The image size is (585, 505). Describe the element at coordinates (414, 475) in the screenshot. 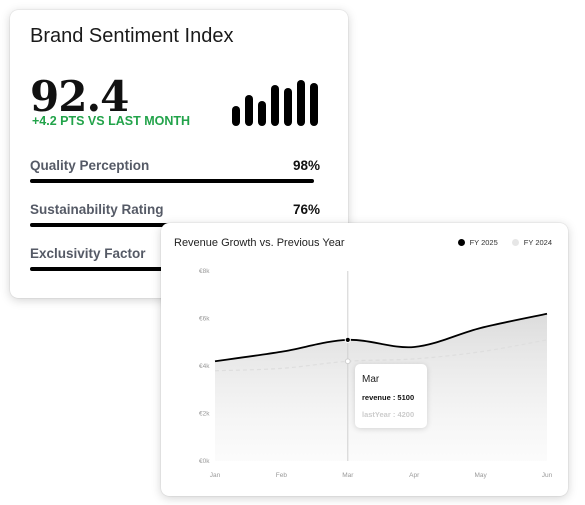

I see `x-tick-label: Apr` at that location.